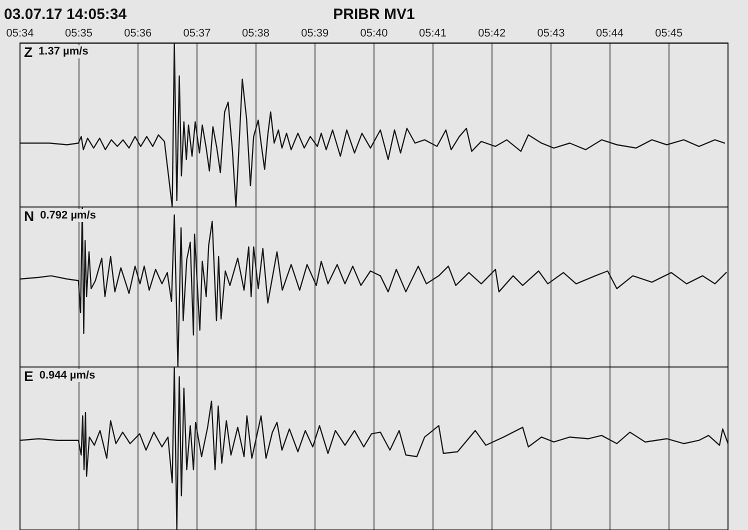 This screenshot has height=530, width=748. Describe the element at coordinates (197, 34) in the screenshot. I see `x-tick-label: 05:37` at that location.